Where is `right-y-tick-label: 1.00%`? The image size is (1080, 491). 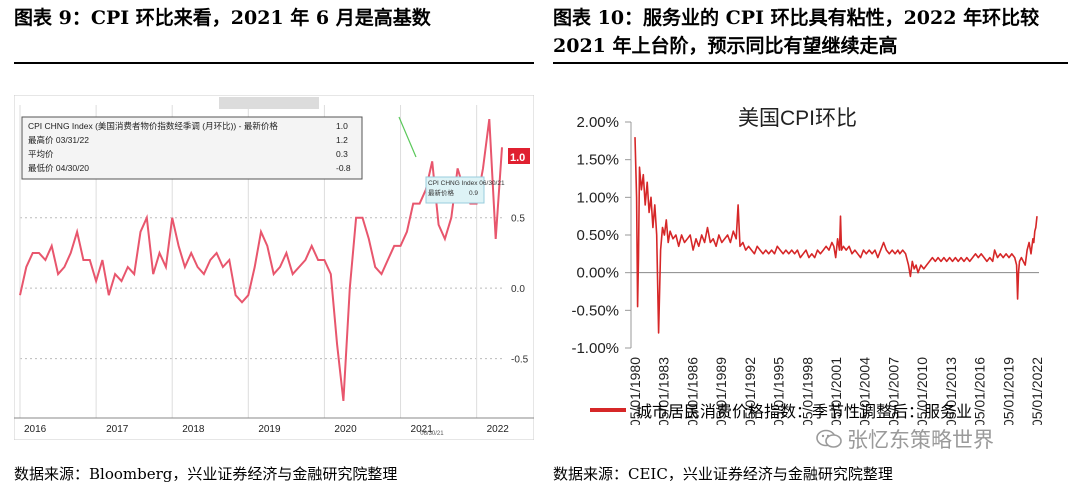 right-y-tick-label: 1.00% is located at coordinates (597, 197).